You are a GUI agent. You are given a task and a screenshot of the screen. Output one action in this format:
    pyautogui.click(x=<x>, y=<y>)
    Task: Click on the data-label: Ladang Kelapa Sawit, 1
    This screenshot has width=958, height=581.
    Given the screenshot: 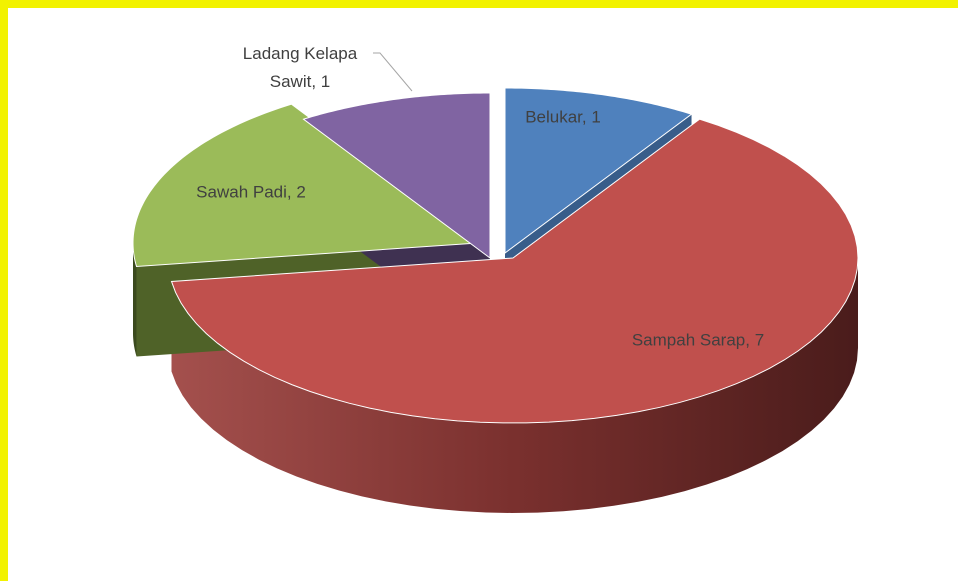 What is the action you would take?
    pyautogui.click(x=300, y=67)
    